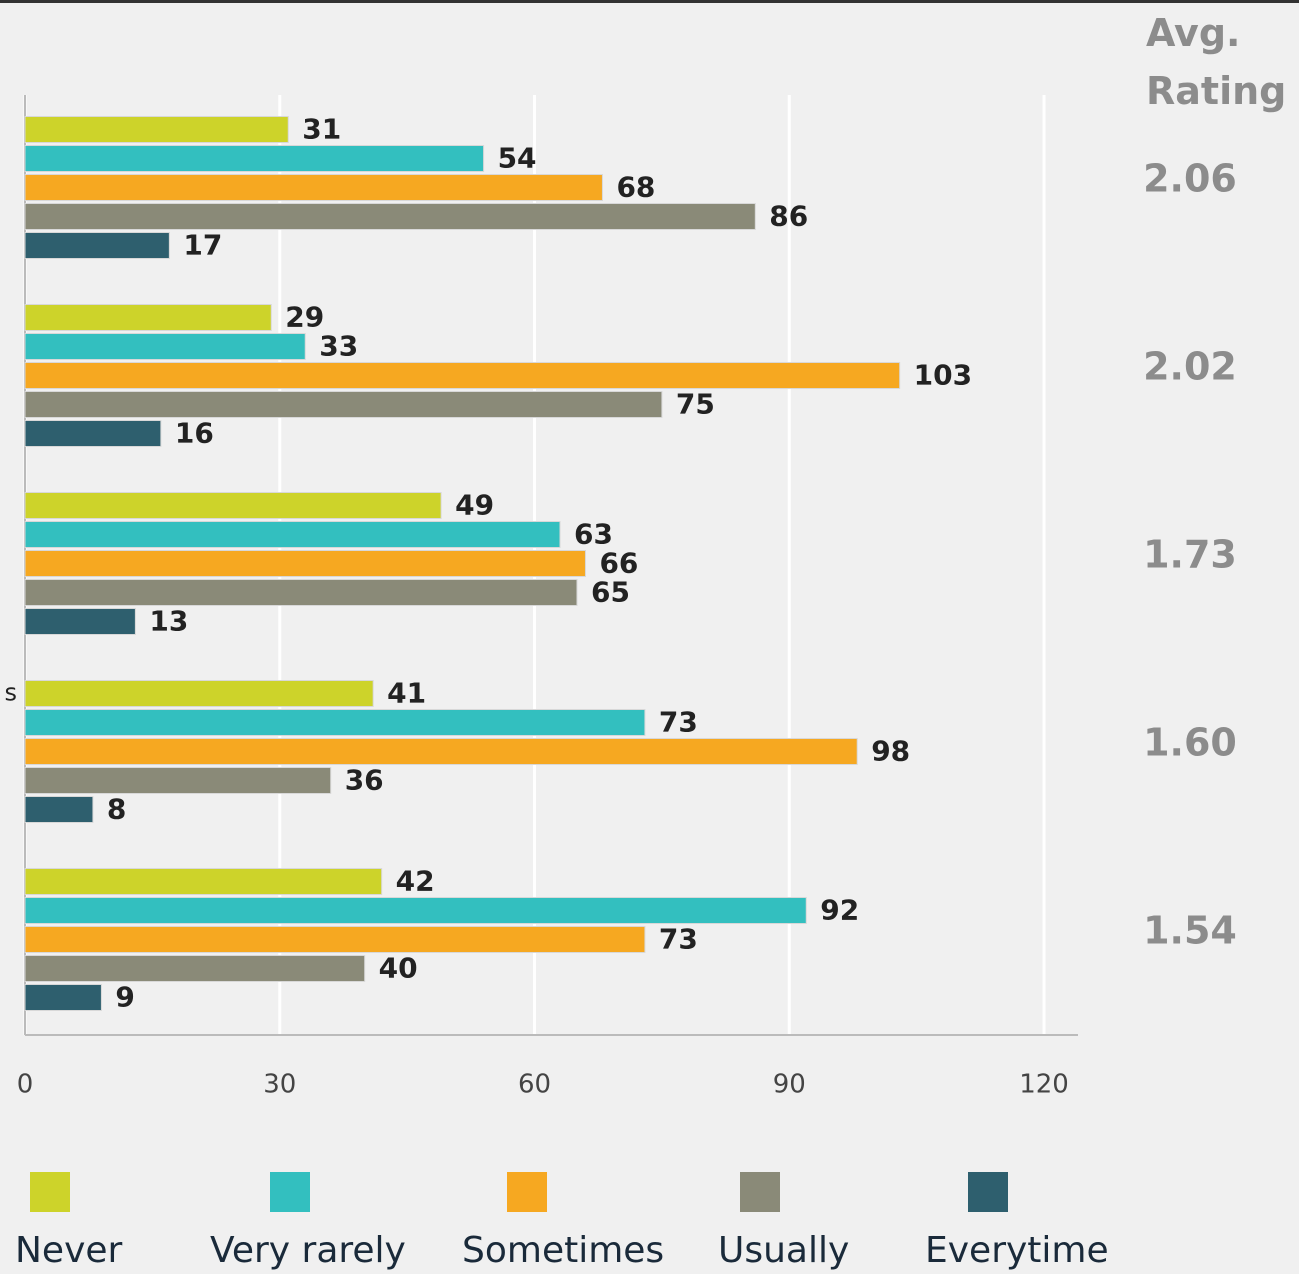 Image resolution: width=1299 pixels, height=1274 pixels. I want to click on legend-label: Sometimes, so click(563, 1250).